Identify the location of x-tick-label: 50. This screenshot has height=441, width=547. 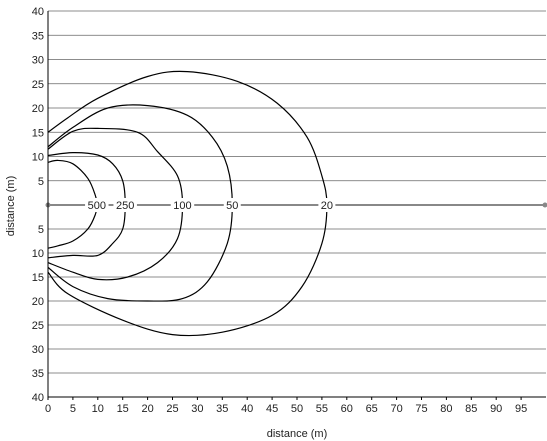
(297, 409).